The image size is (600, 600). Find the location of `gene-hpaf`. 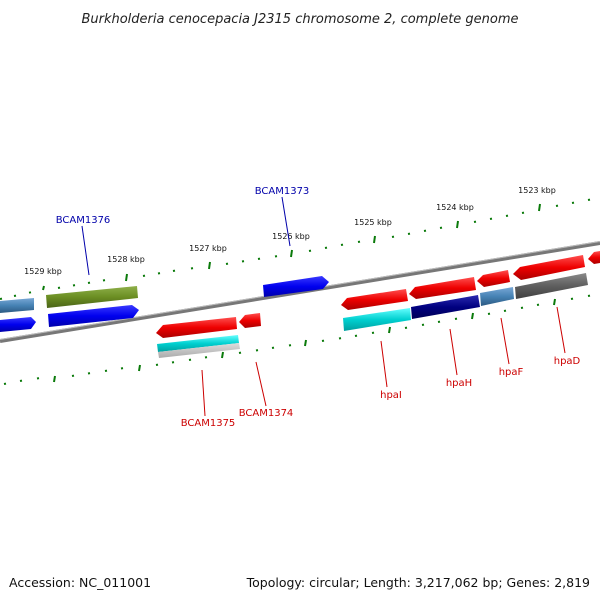

gene-hpaf is located at coordinates (493, 278).